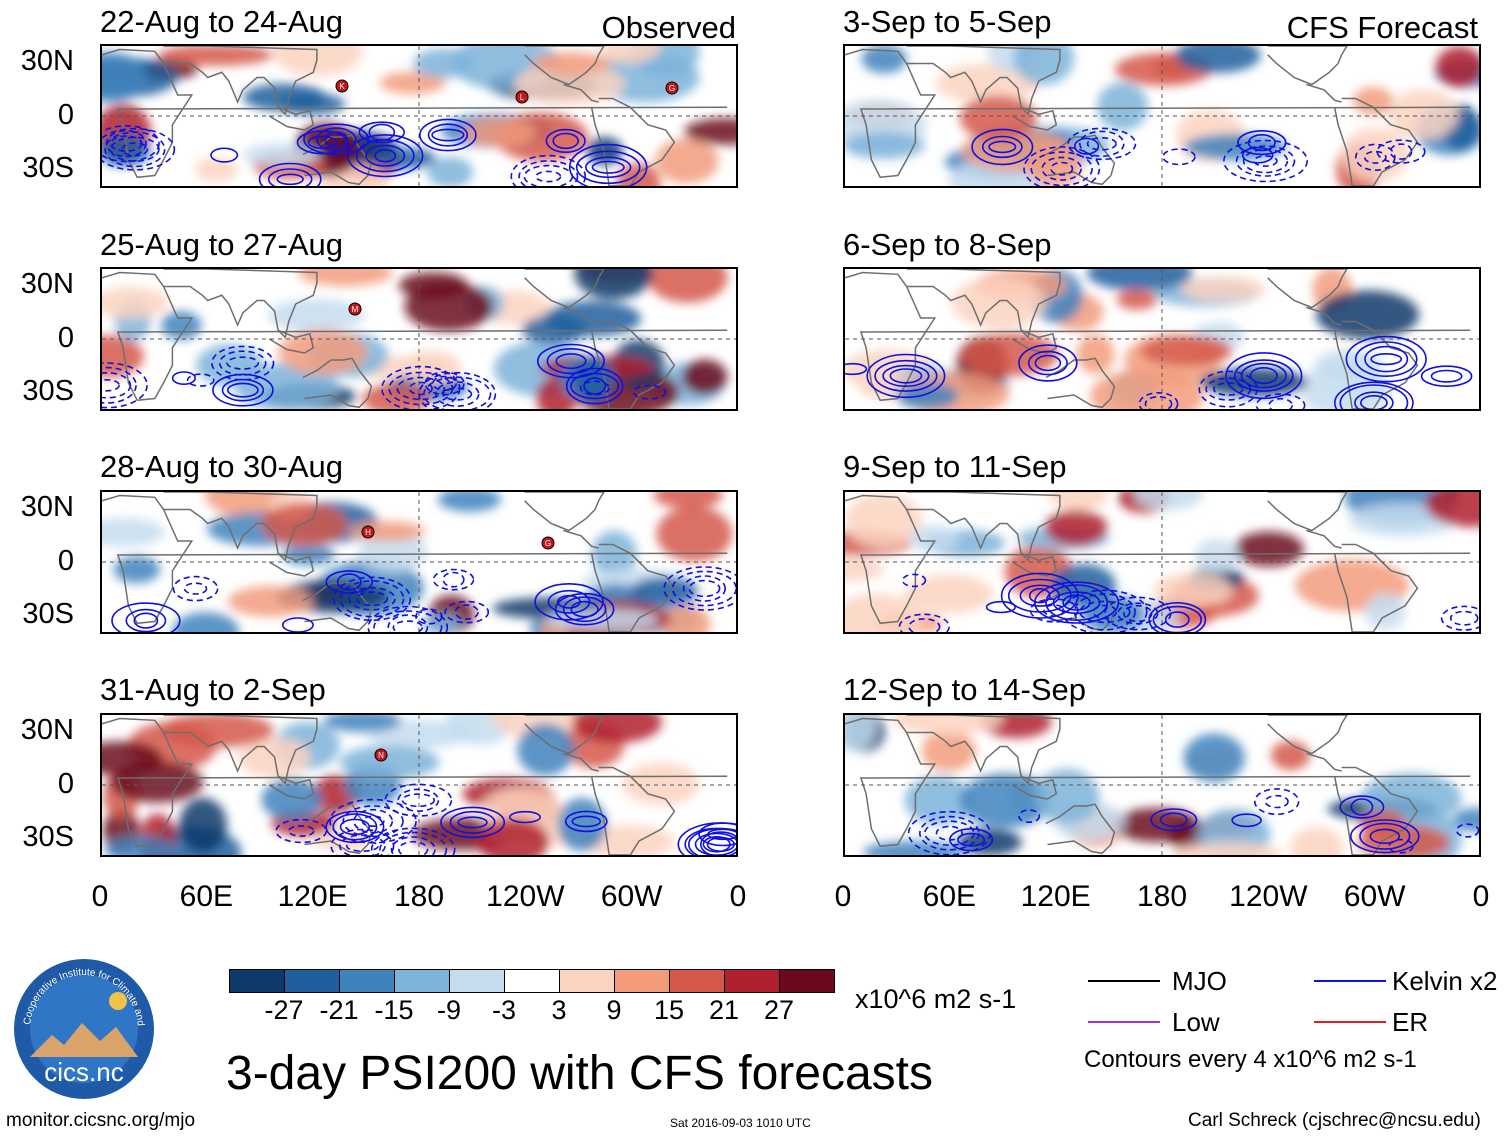 The image size is (1510, 1137). Describe the element at coordinates (1162, 896) in the screenshot. I see `xtick-label: 180` at that location.